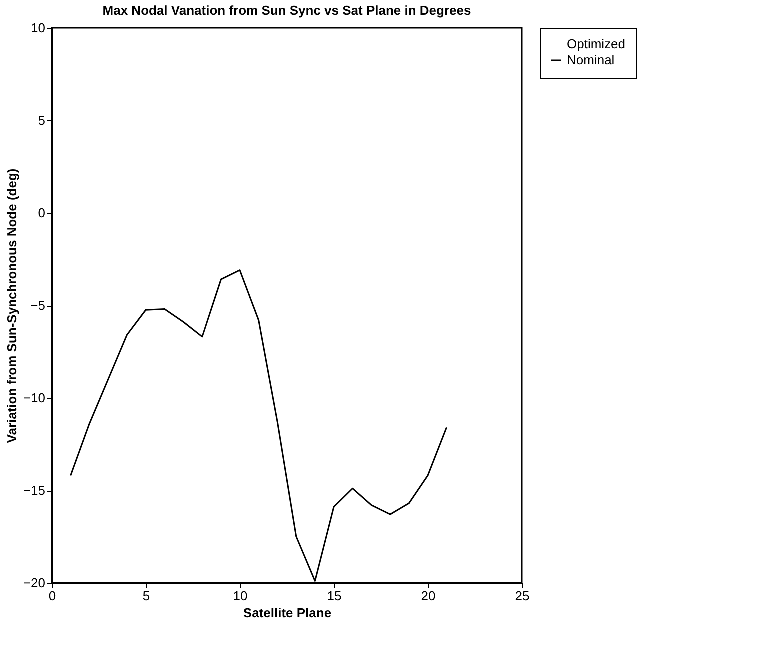 The width and height of the screenshot is (781, 649). I want to click on y-tick-label: −15, so click(34, 490).